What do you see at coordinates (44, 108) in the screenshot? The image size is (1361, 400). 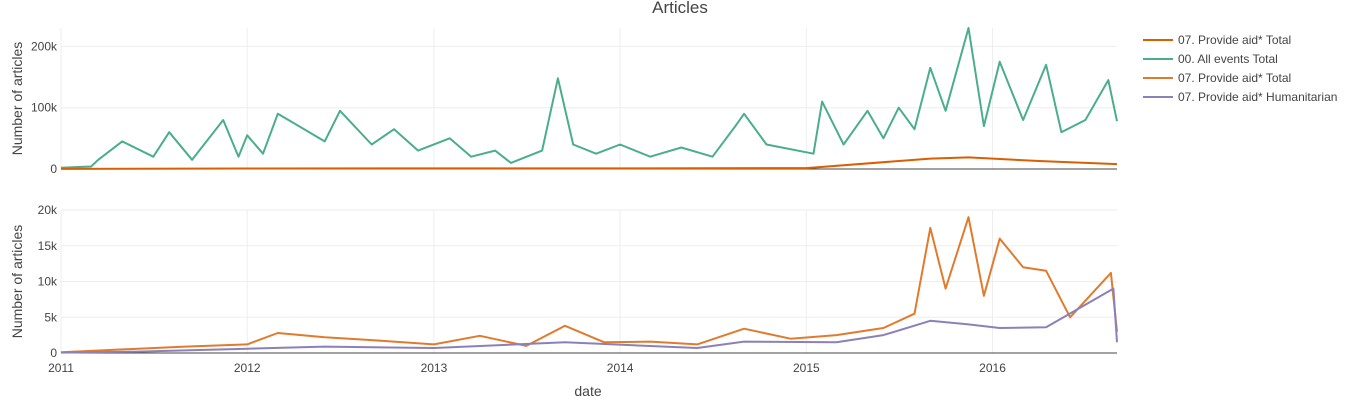 I see `y-tick-label: 100k` at bounding box center [44, 108].